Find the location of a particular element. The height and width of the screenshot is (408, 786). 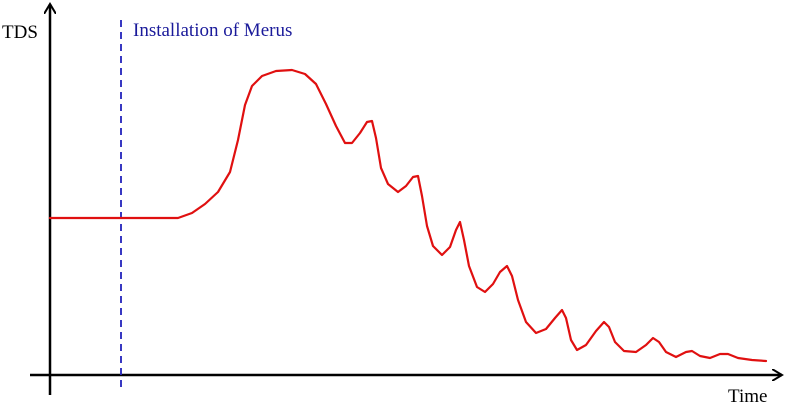

x-axis-label: Time is located at coordinates (747, 396).